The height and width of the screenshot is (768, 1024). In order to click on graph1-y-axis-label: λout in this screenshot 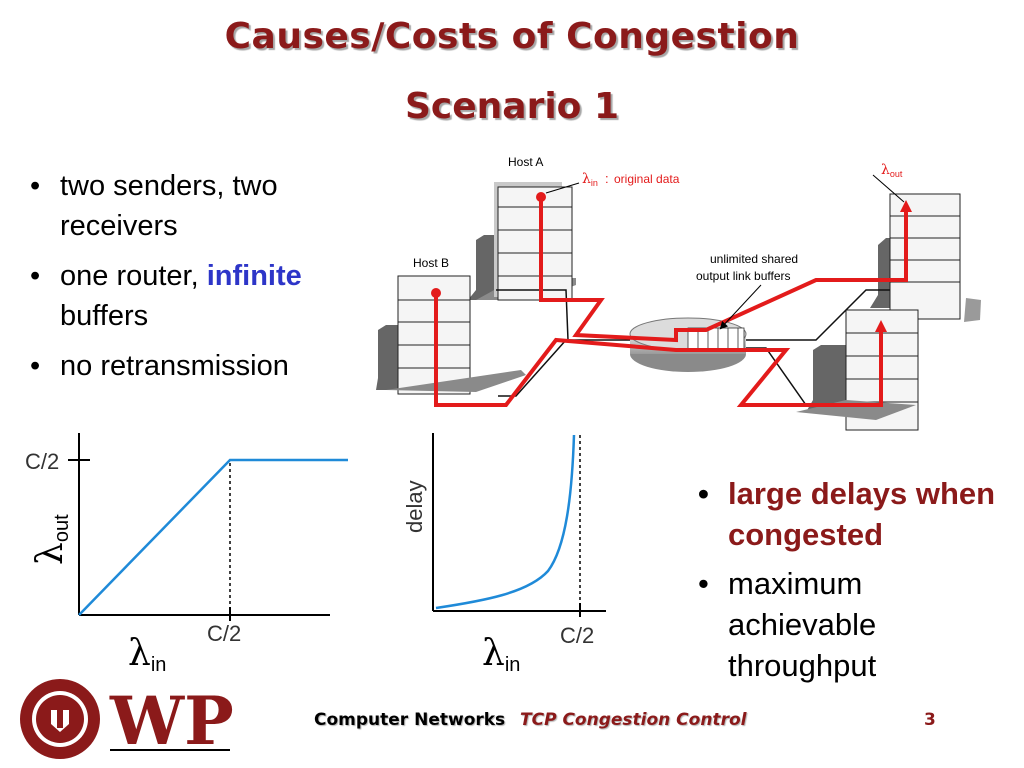, I will do `click(51, 539)`.